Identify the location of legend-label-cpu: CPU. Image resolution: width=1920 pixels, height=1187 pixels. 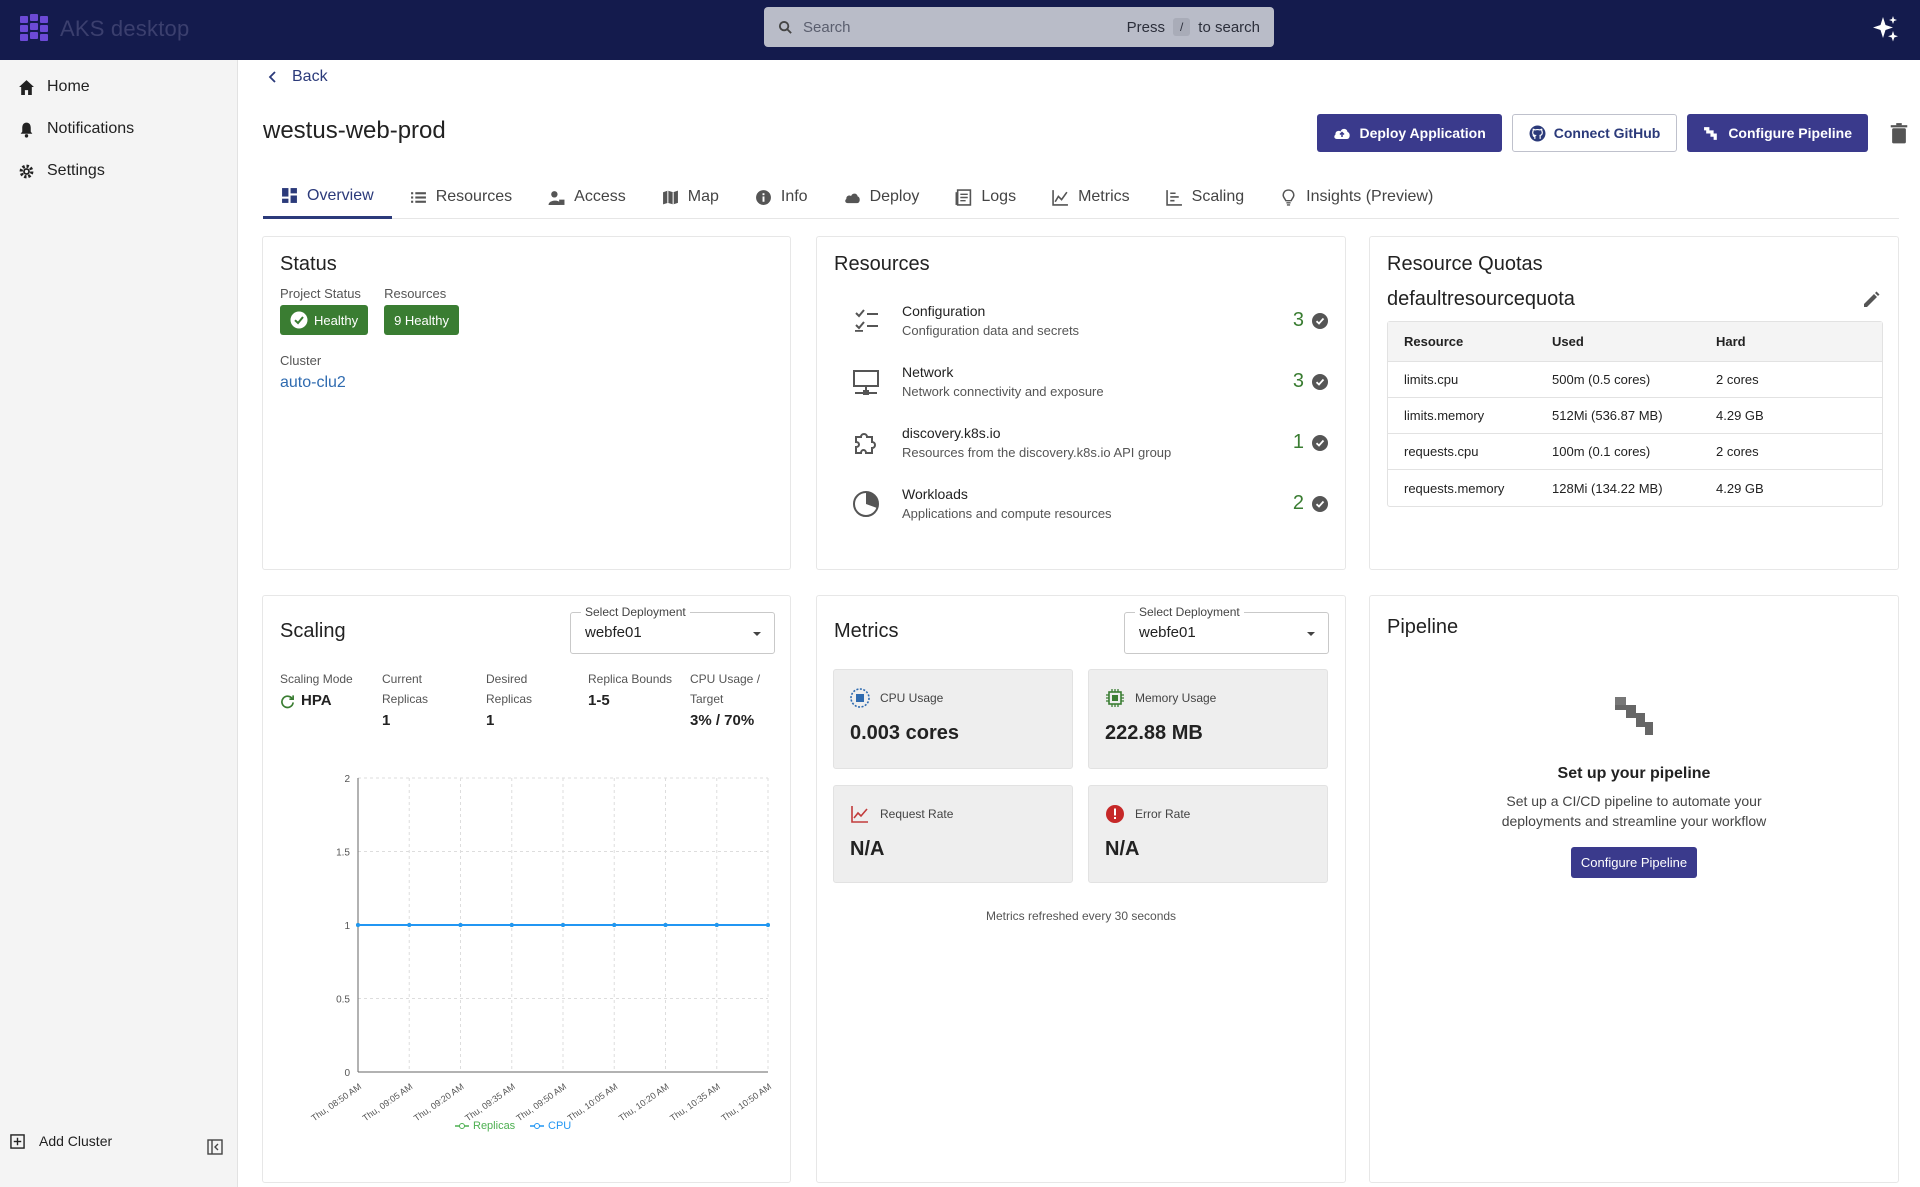
(559, 1126).